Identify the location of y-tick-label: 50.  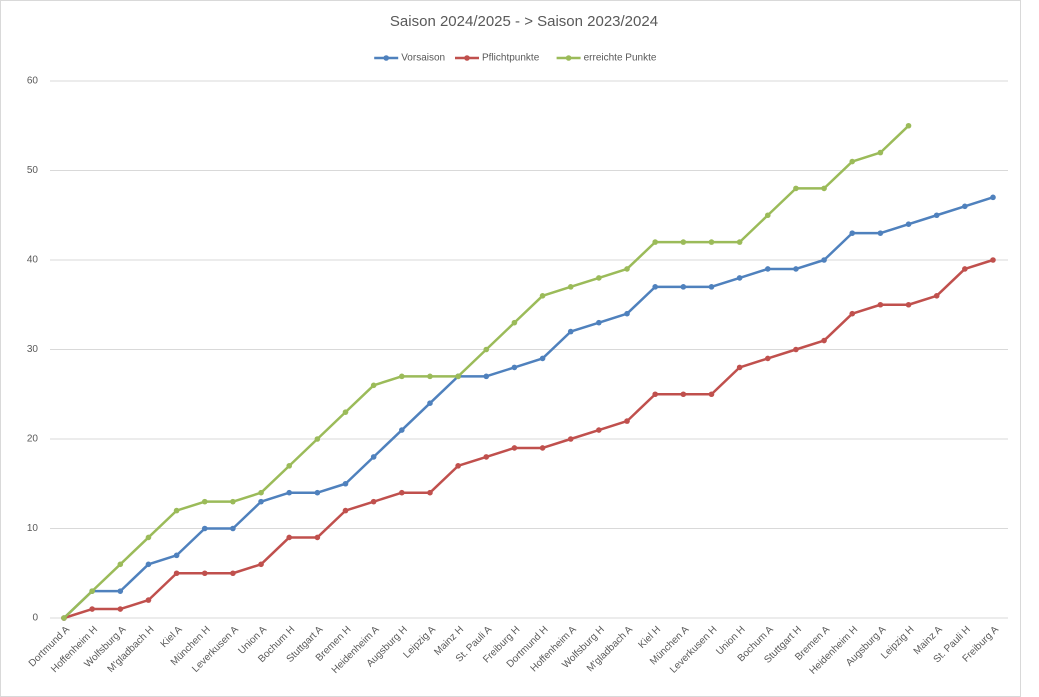
(33, 170).